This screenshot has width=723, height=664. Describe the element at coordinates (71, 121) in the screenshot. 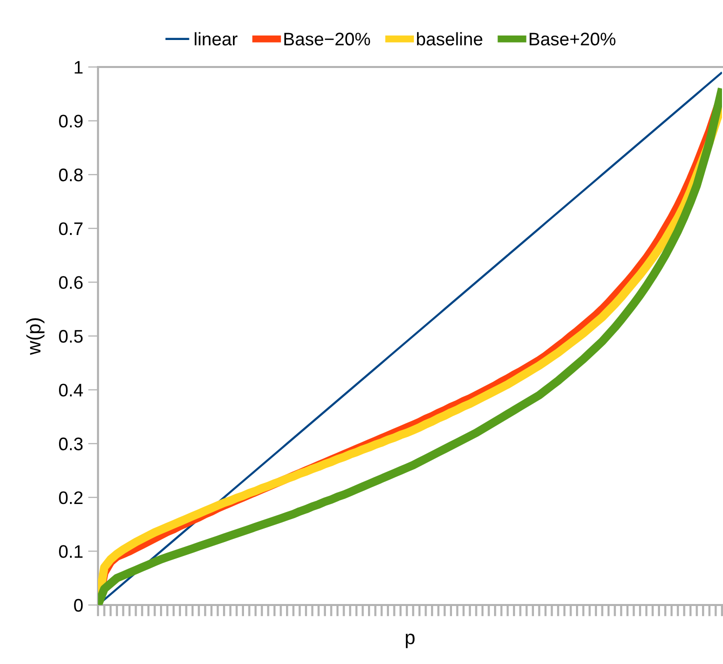

I see `y-tick-label: 0.9` at that location.